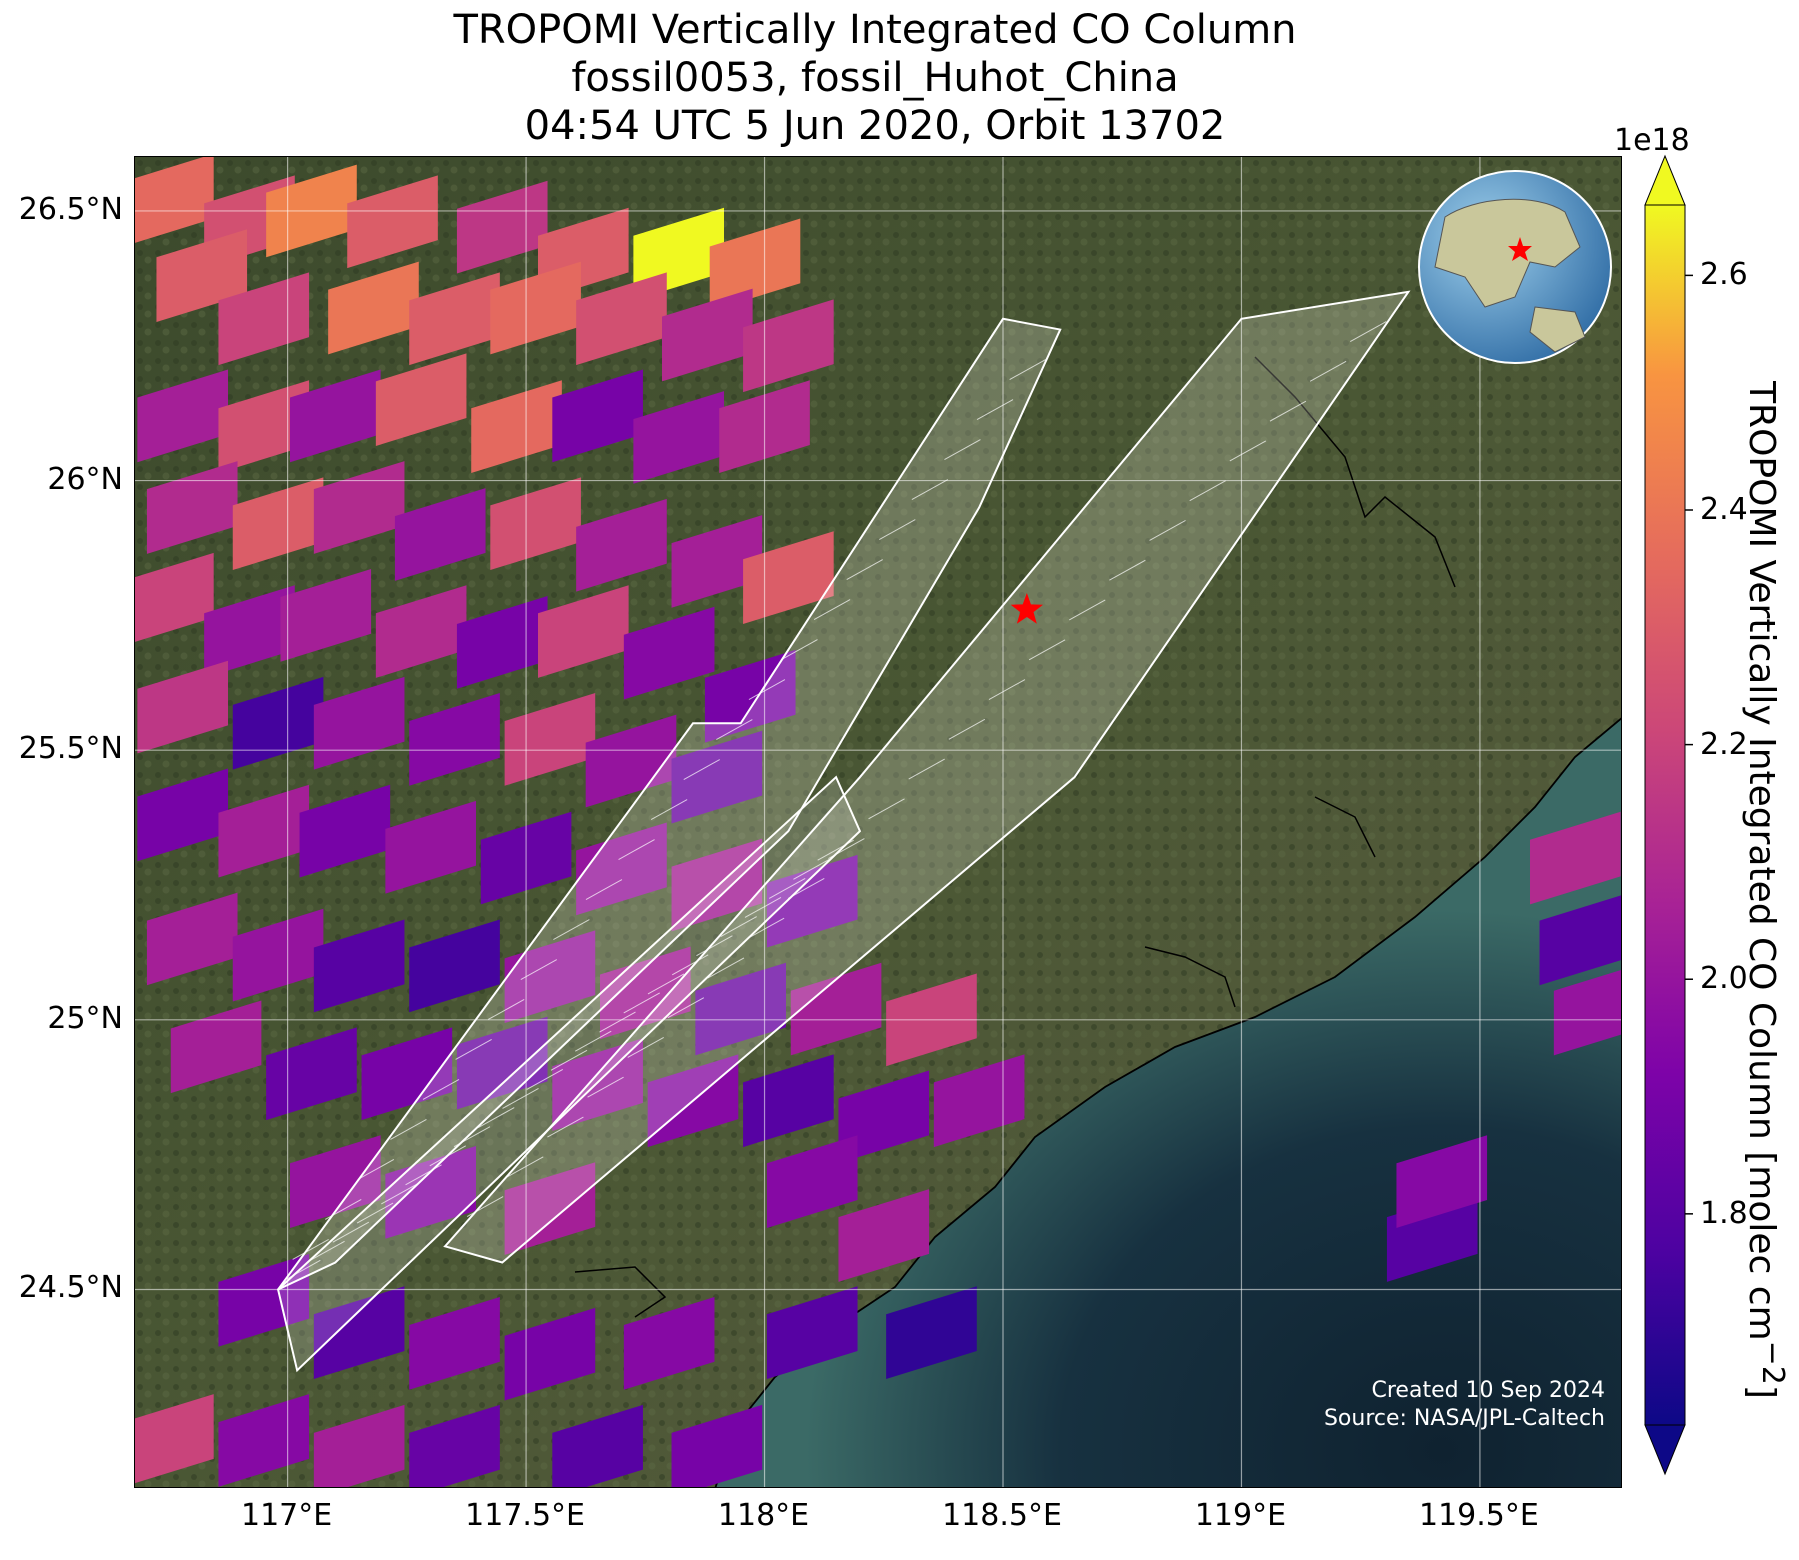 This screenshot has height=1560, width=1799. Describe the element at coordinates (1665, 815) in the screenshot. I see `colorbar-gradient` at that location.